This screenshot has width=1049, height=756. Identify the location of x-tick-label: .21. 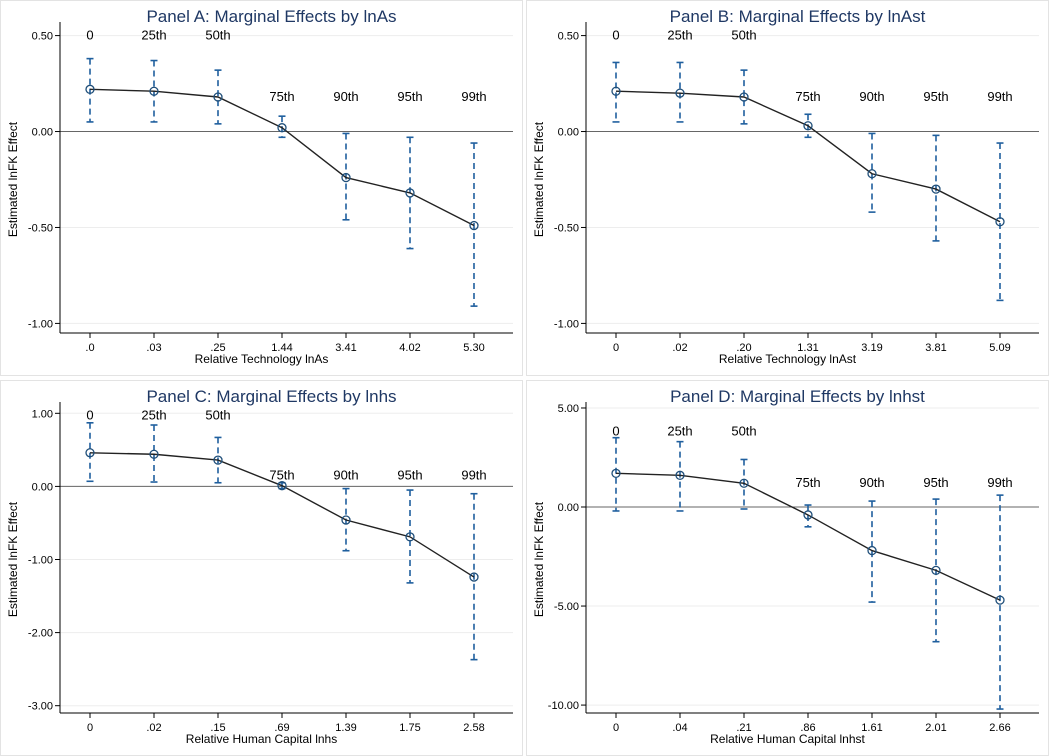
(743, 728).